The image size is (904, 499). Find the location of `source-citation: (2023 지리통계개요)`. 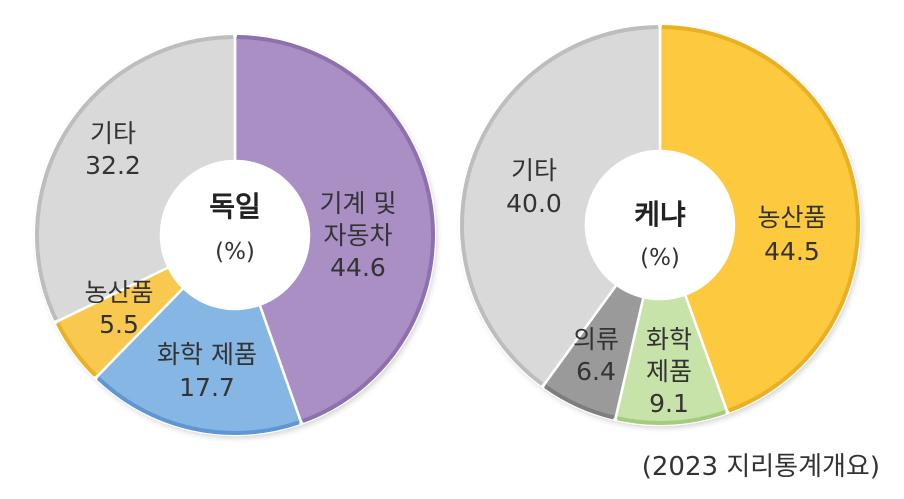

source-citation: (2023 지리통계개요) is located at coordinates (760, 467).